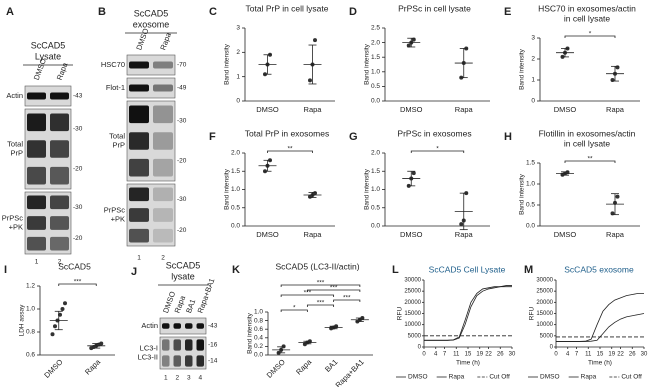 The image size is (650, 387). I want to click on y-tick-label: 0.8, so click(30, 332).